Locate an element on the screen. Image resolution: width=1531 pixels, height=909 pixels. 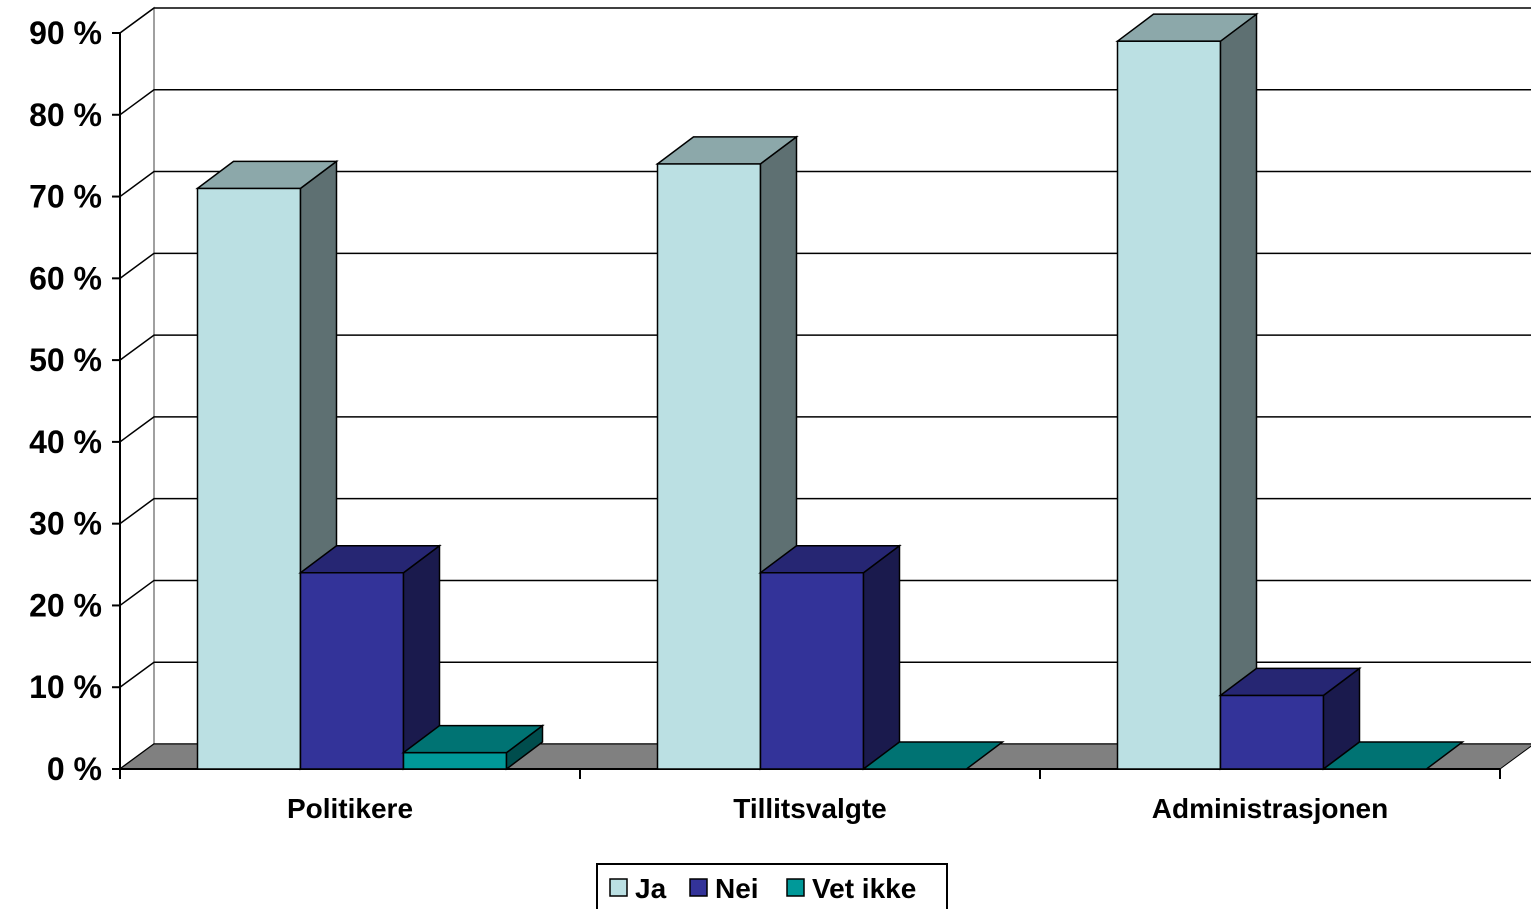
y-tick-label: 30 % is located at coordinates (65, 524).